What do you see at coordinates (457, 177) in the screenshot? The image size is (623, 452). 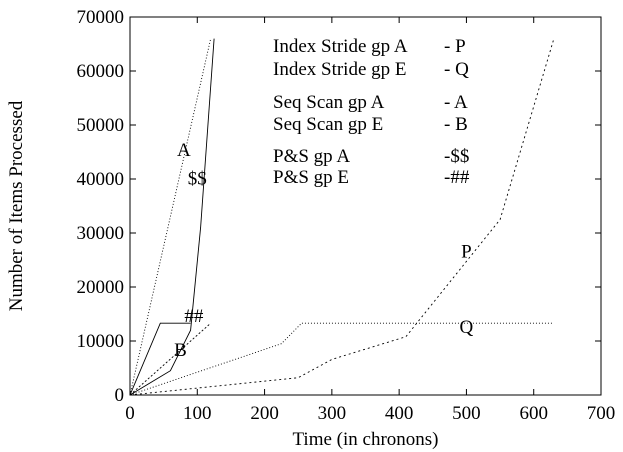 I see `legend-marker-5: -##` at bounding box center [457, 177].